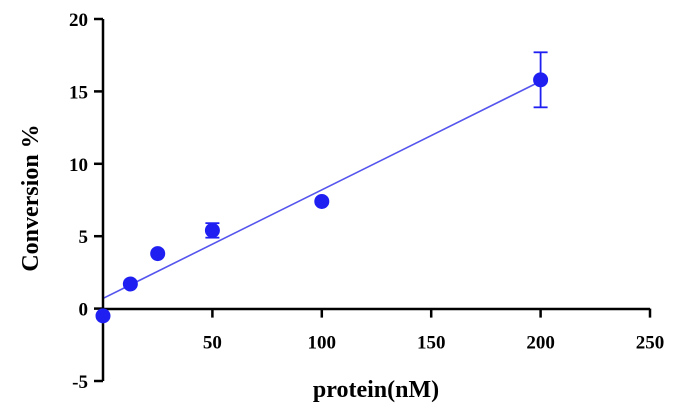 This screenshot has height=420, width=699. I want to click on x-axis-title: protein(nM), so click(376, 390).